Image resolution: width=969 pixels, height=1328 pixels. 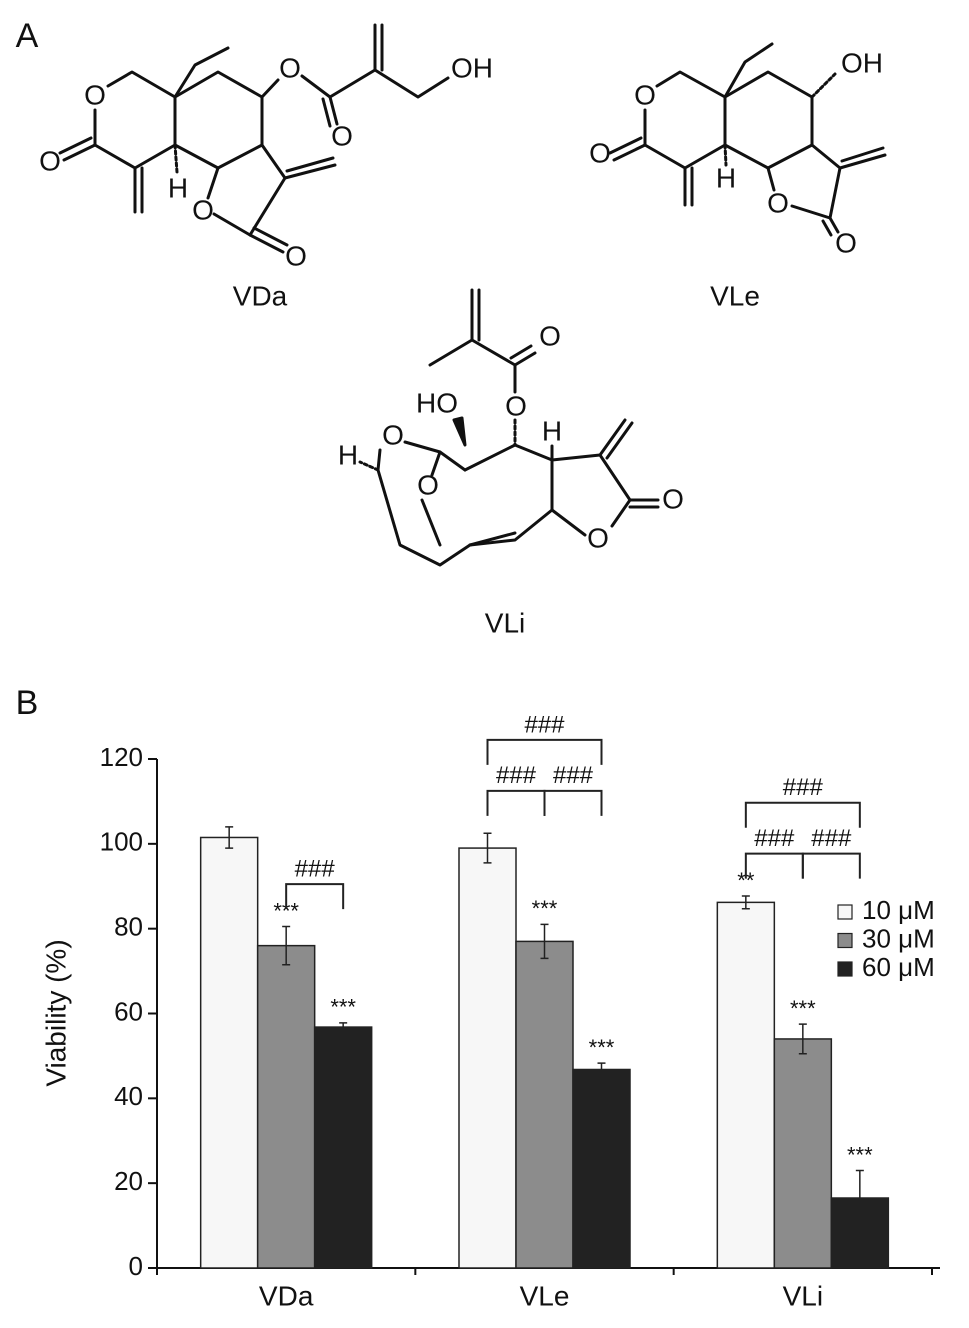 I want to click on y-axis-label: Viability (%), so click(x=55, y=1012).